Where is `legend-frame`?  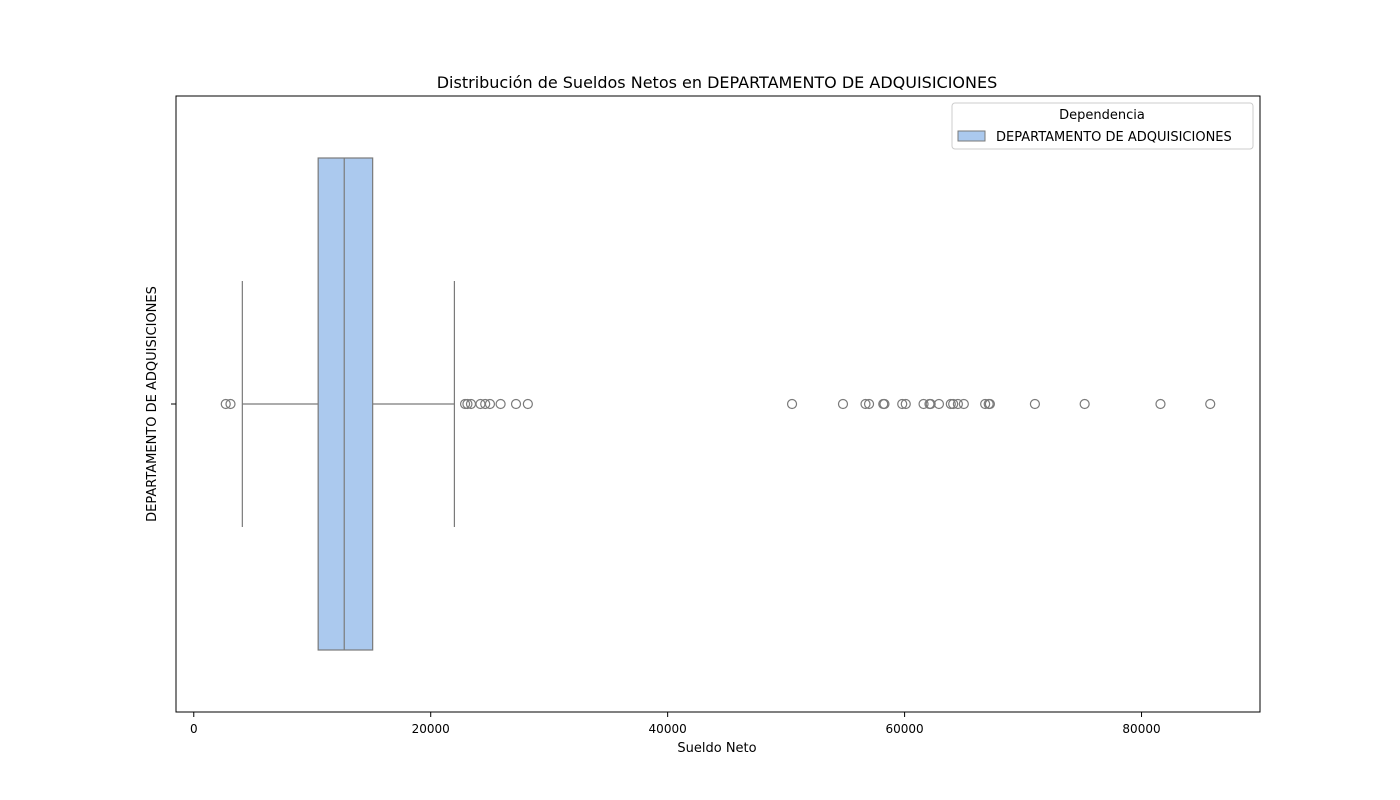 legend-frame is located at coordinates (1102, 126).